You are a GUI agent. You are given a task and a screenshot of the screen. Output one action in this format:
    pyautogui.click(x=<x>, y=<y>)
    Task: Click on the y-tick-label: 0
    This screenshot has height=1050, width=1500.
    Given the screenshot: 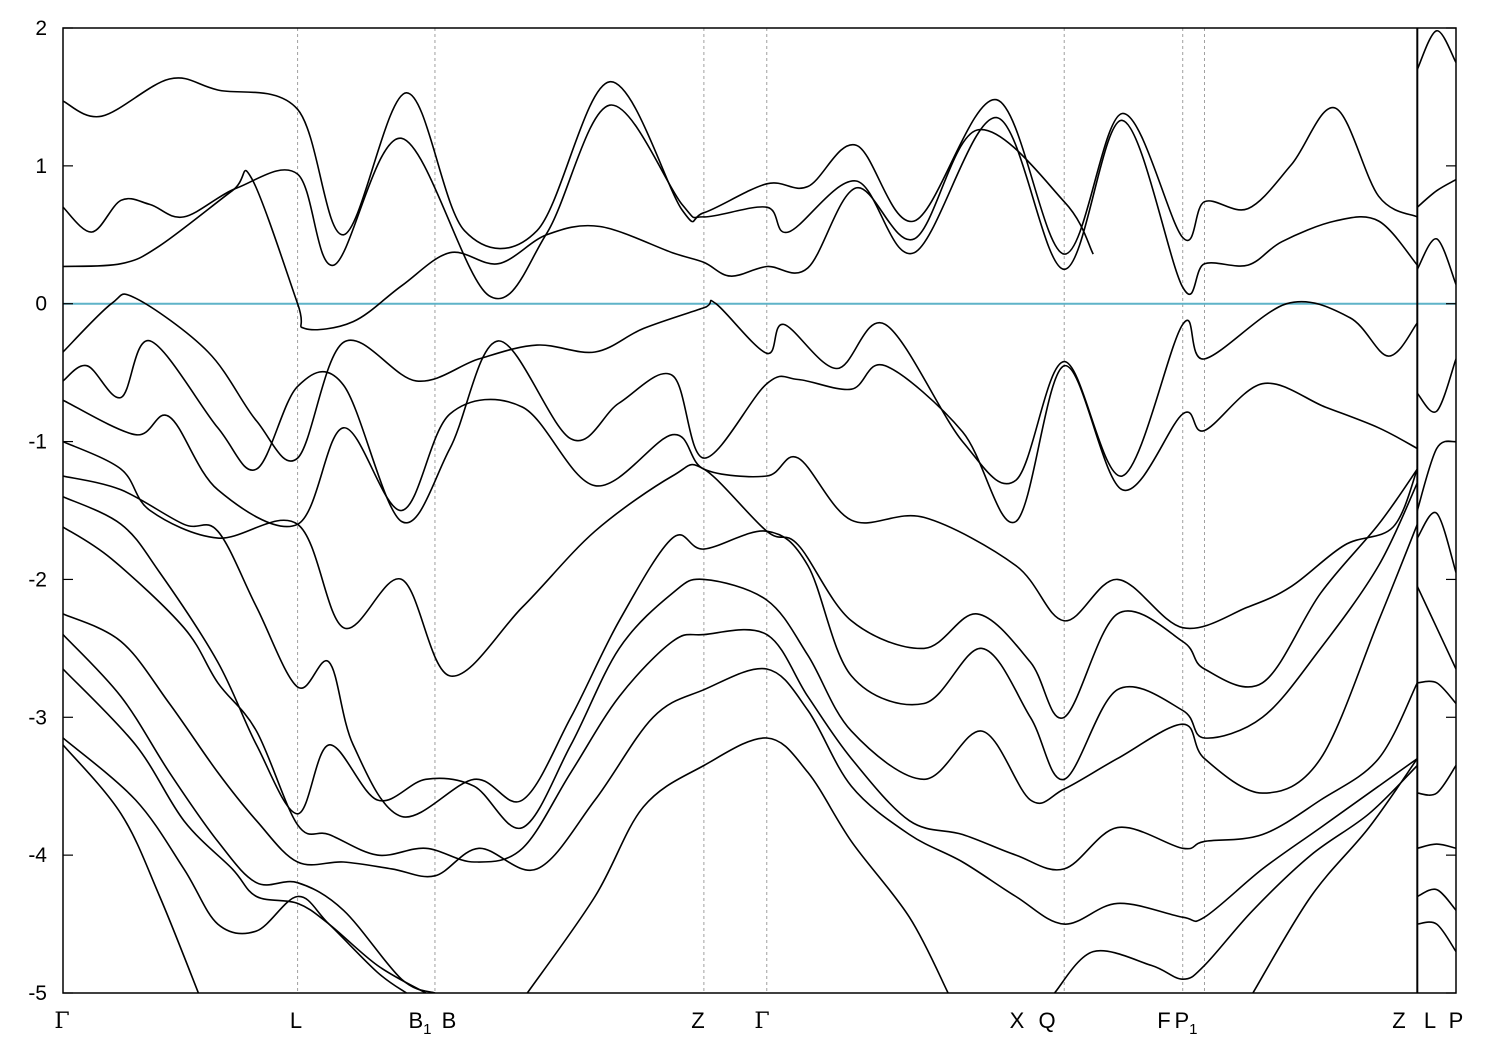 What is the action you would take?
    pyautogui.click(x=41, y=304)
    